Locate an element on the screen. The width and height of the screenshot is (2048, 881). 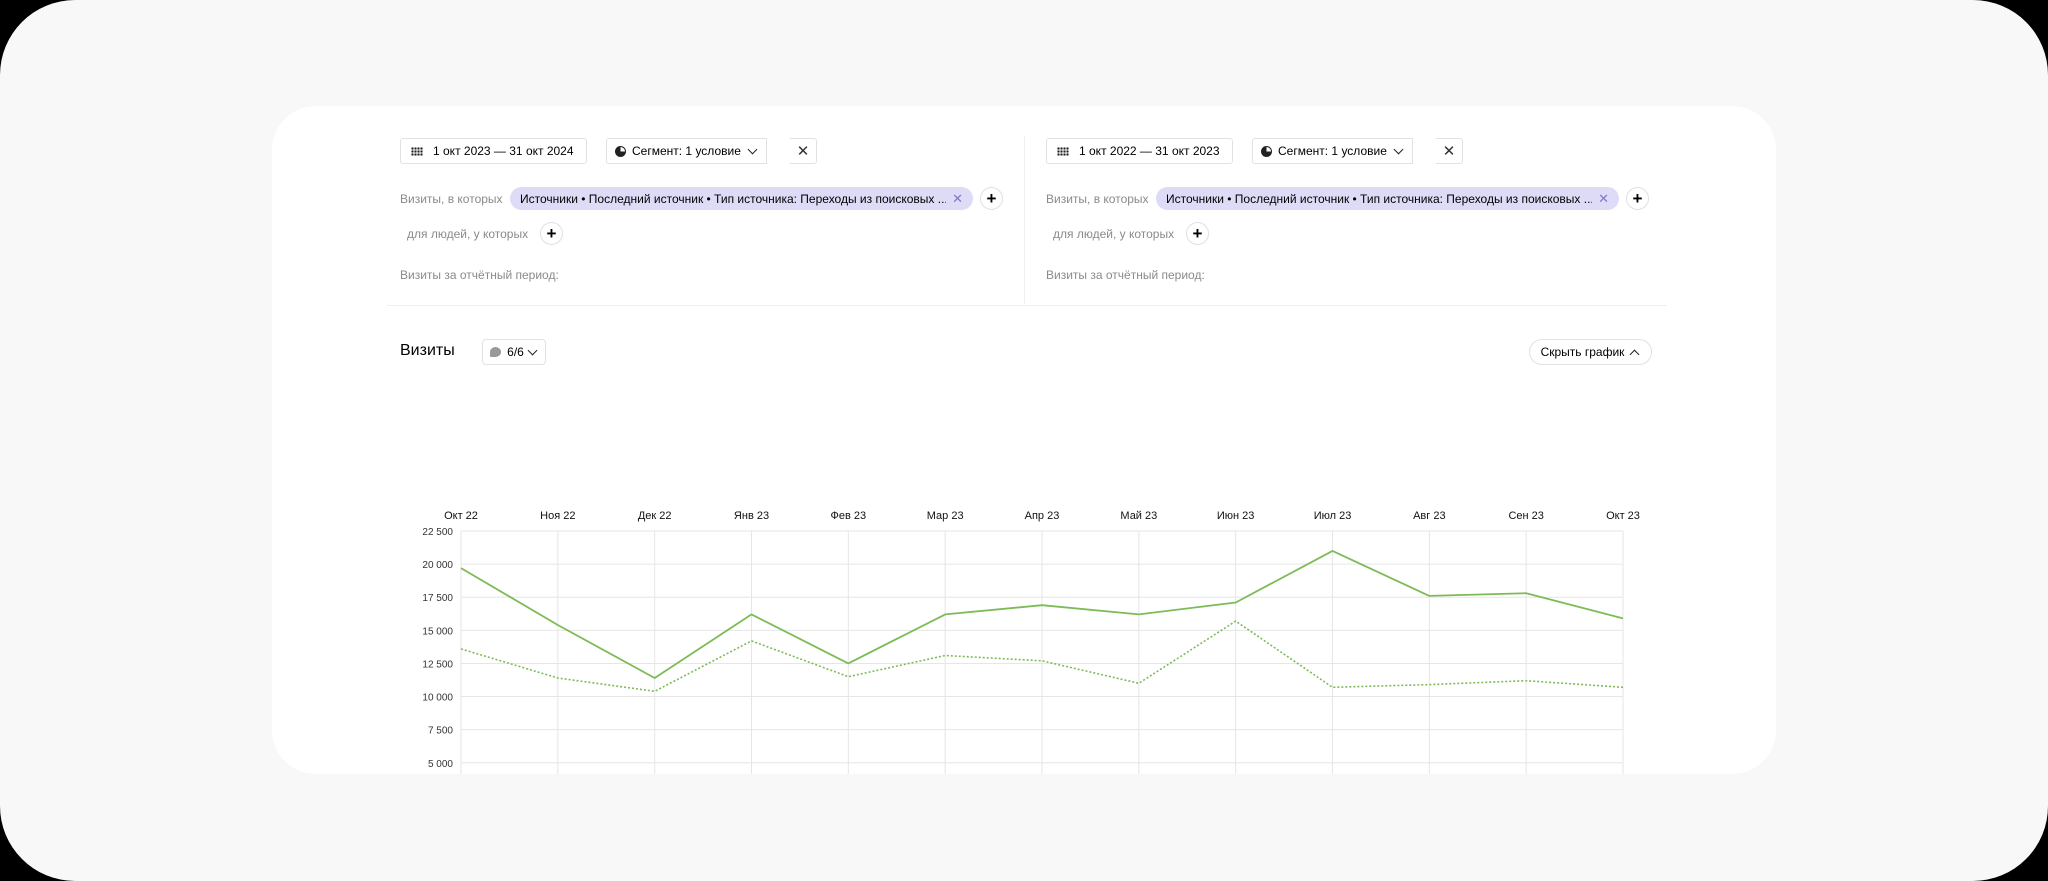
y-tick-label: 5 000 is located at coordinates (440, 764).